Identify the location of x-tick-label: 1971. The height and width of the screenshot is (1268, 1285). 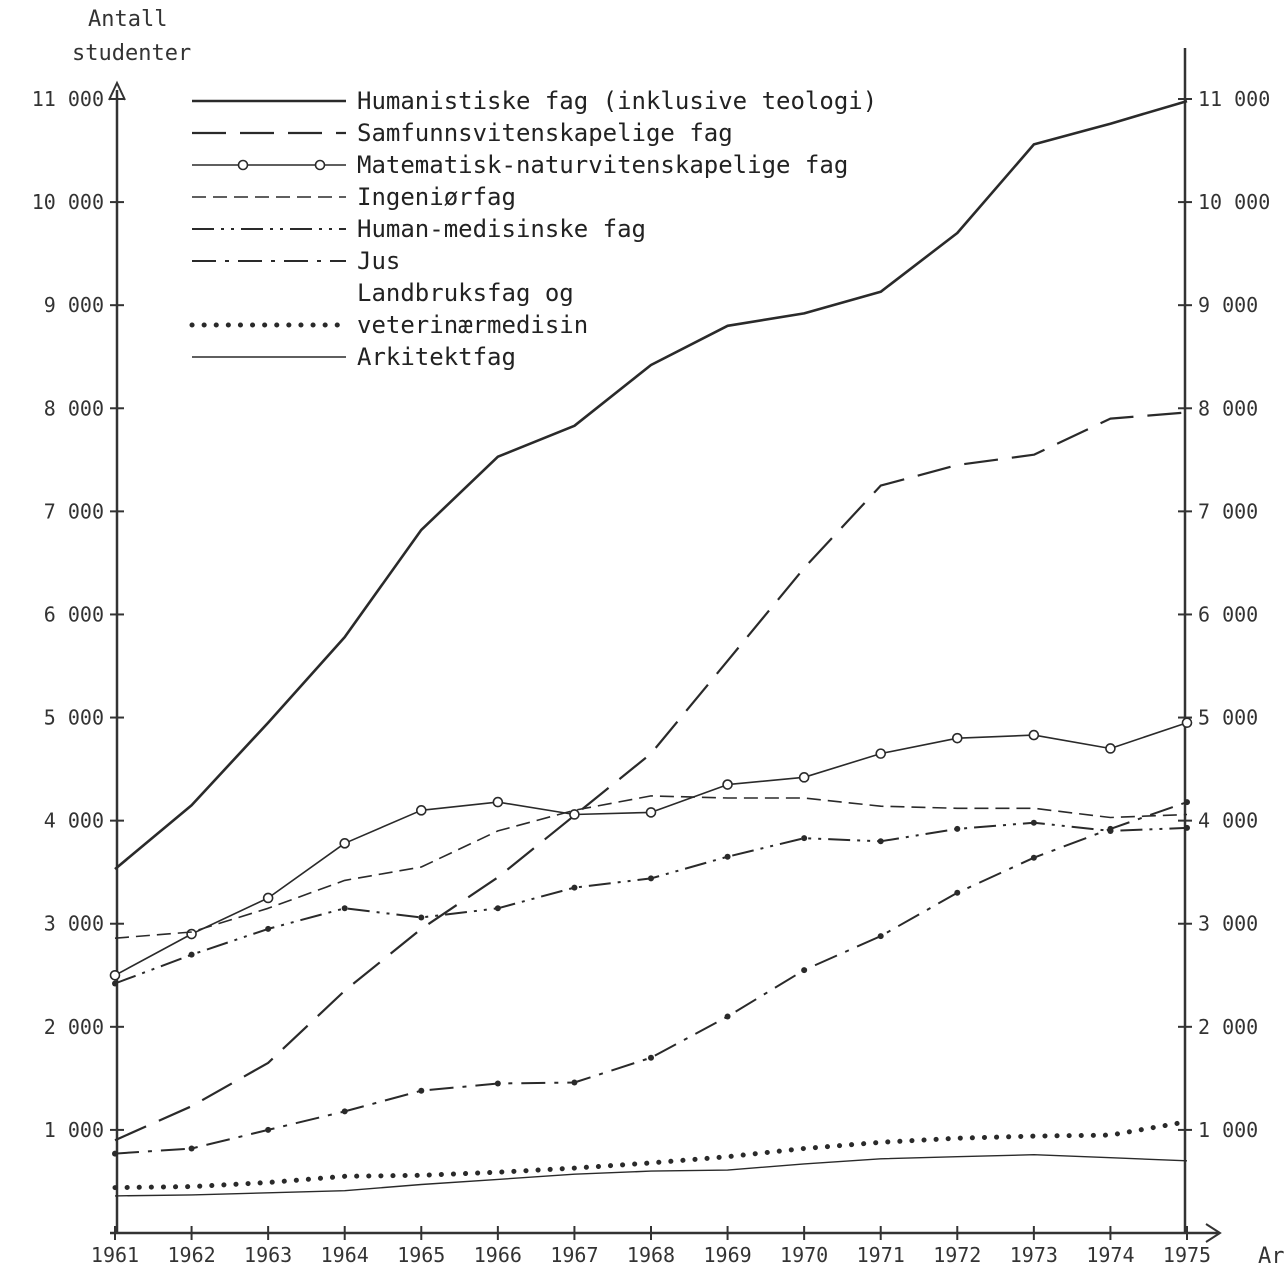
(881, 1255).